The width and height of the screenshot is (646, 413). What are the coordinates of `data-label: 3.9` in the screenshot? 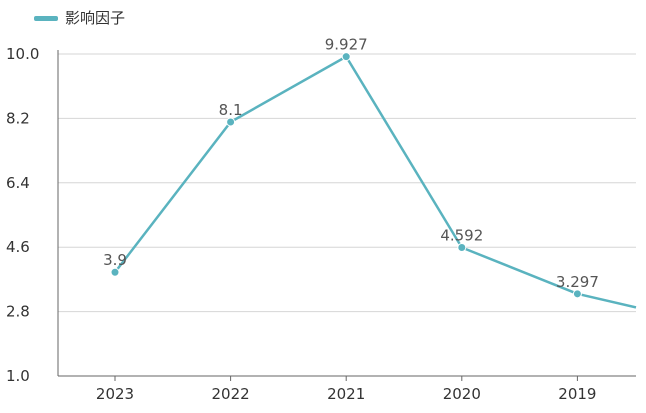 It's located at (115, 260).